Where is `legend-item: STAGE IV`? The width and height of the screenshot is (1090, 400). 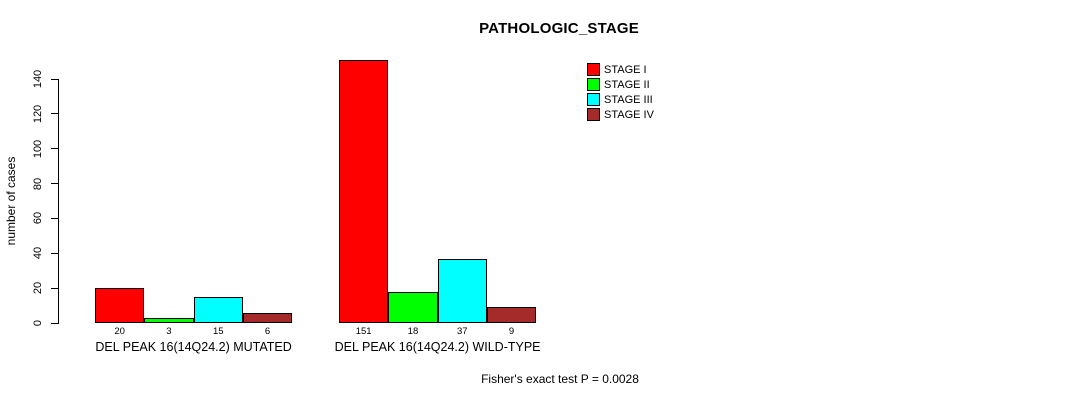
legend-item: STAGE IV is located at coordinates (620, 114).